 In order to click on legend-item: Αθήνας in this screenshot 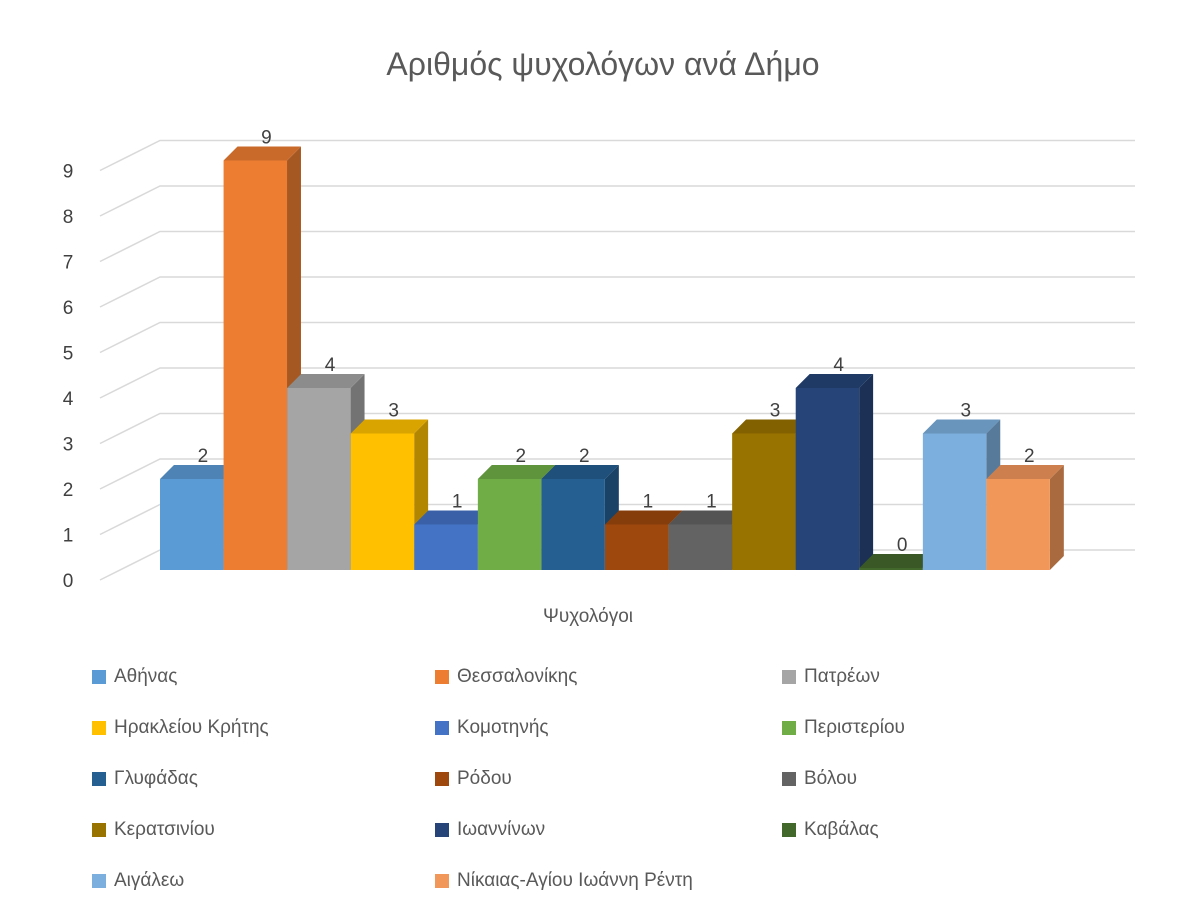, I will do `click(134, 677)`.